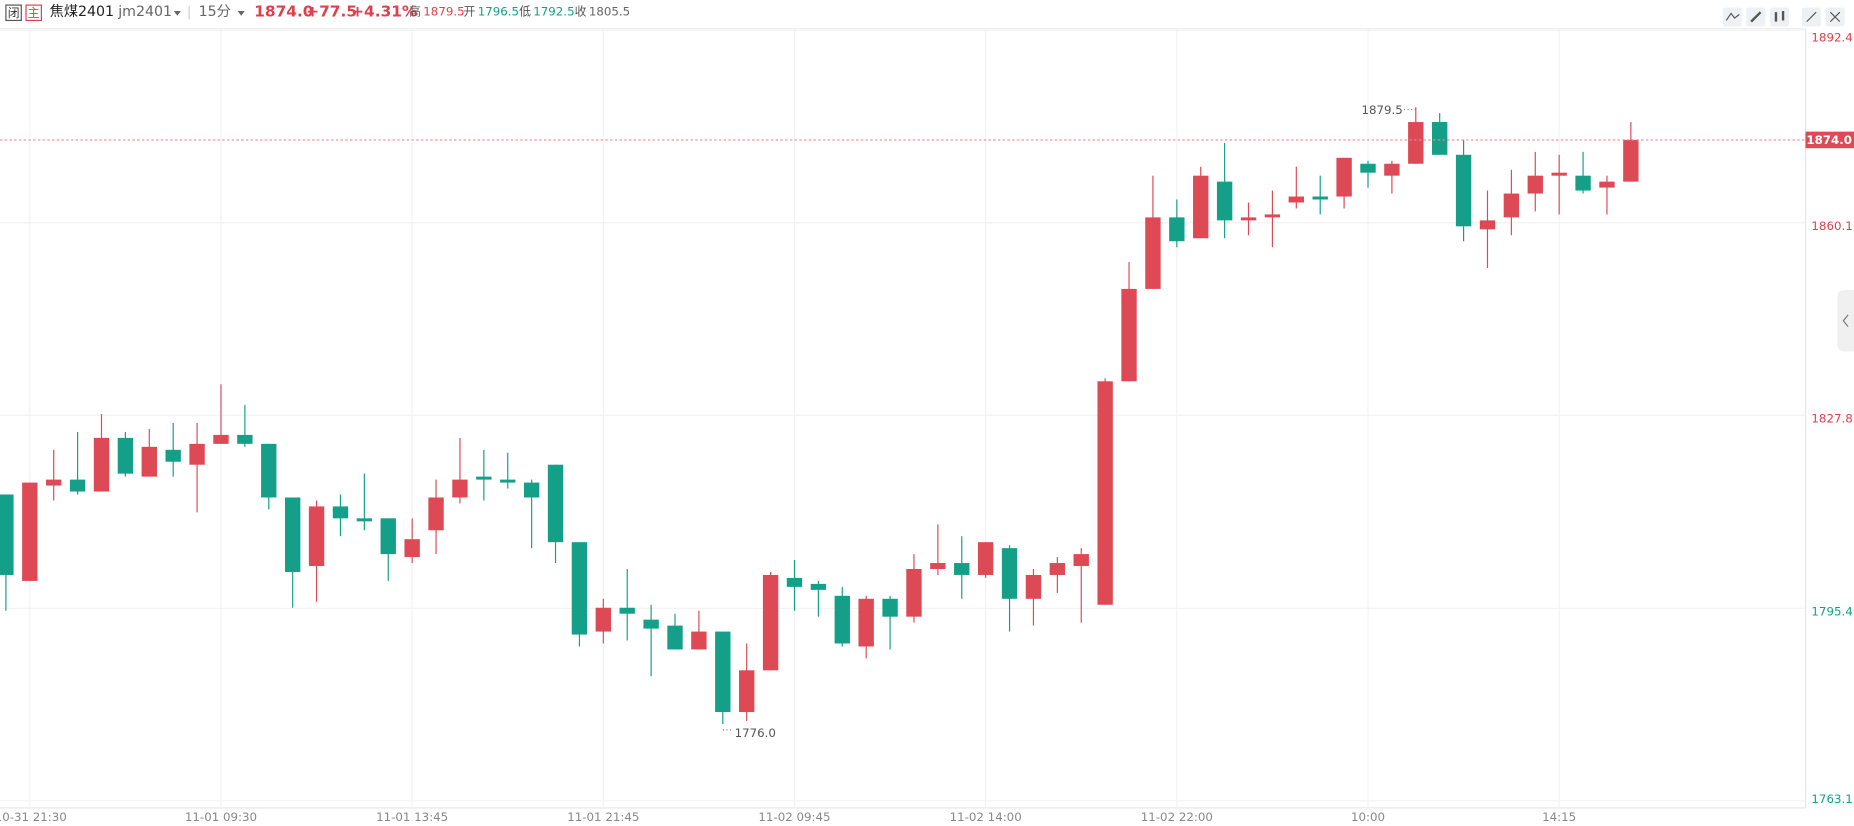  What do you see at coordinates (755, 733) in the screenshot?
I see `min-label: 1776.0` at bounding box center [755, 733].